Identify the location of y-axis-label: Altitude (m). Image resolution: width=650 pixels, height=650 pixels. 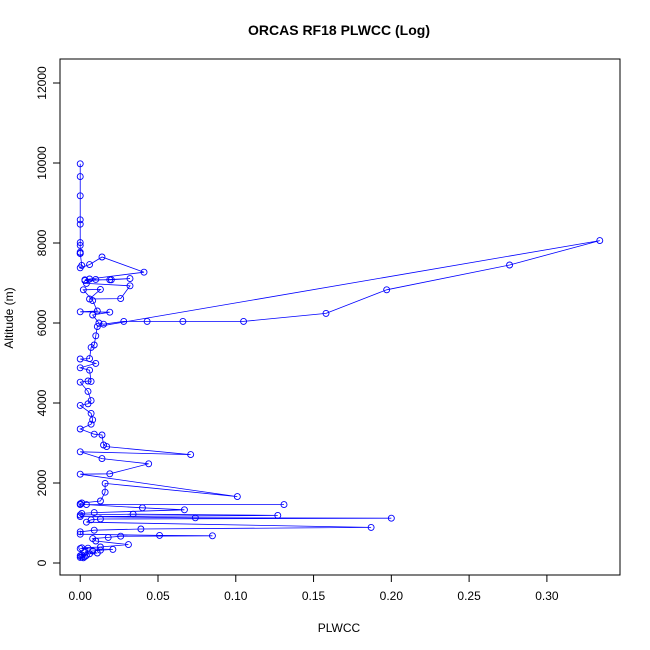
(9, 317).